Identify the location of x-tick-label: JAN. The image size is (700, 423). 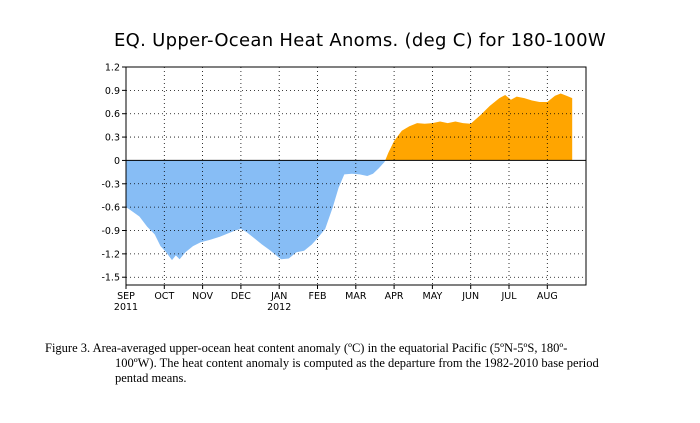
(278, 296).